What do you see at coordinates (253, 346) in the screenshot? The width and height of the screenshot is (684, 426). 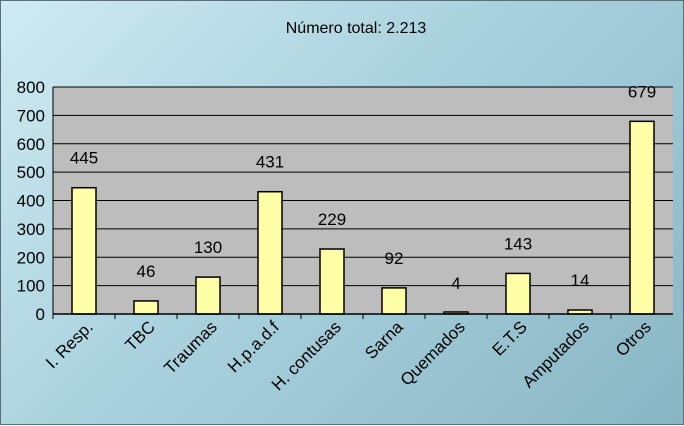 I see `x-tick-label: H.p.a.d.f` at bounding box center [253, 346].